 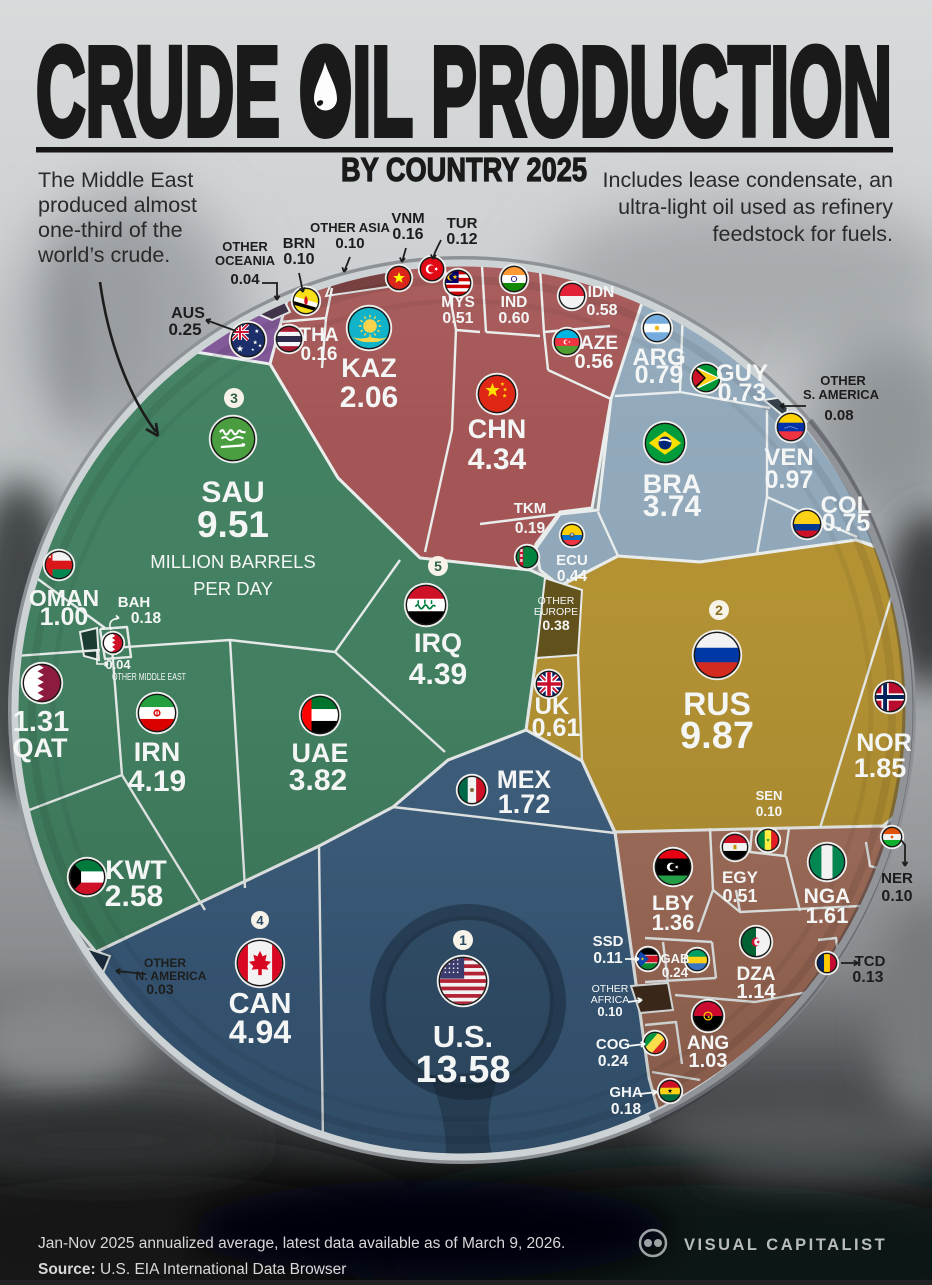 I want to click on svg-text: 1.03, so click(x=708, y=1061).